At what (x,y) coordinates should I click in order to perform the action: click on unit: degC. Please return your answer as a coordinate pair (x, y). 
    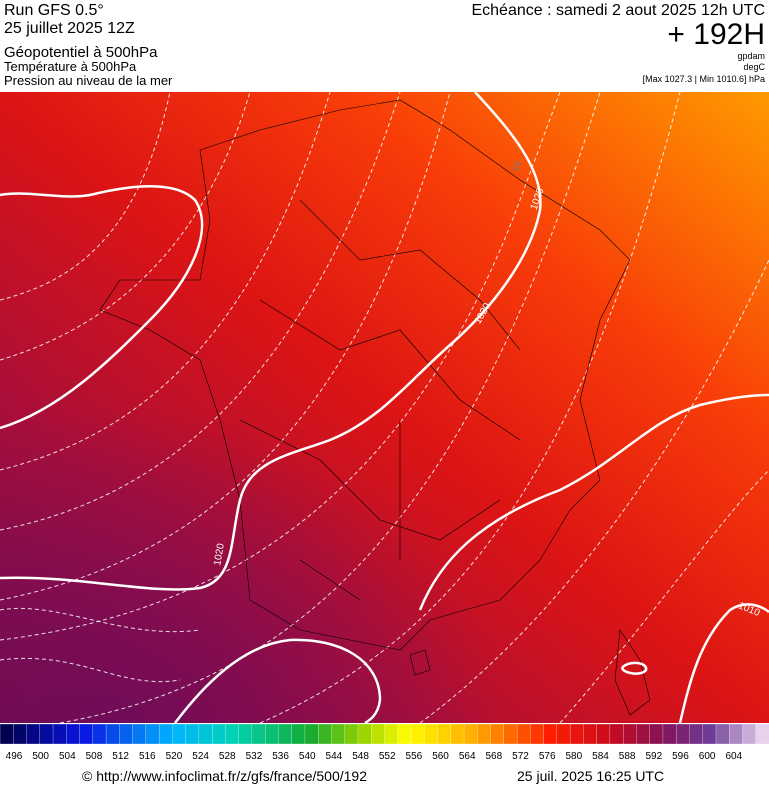
    Looking at the image, I should click on (754, 67).